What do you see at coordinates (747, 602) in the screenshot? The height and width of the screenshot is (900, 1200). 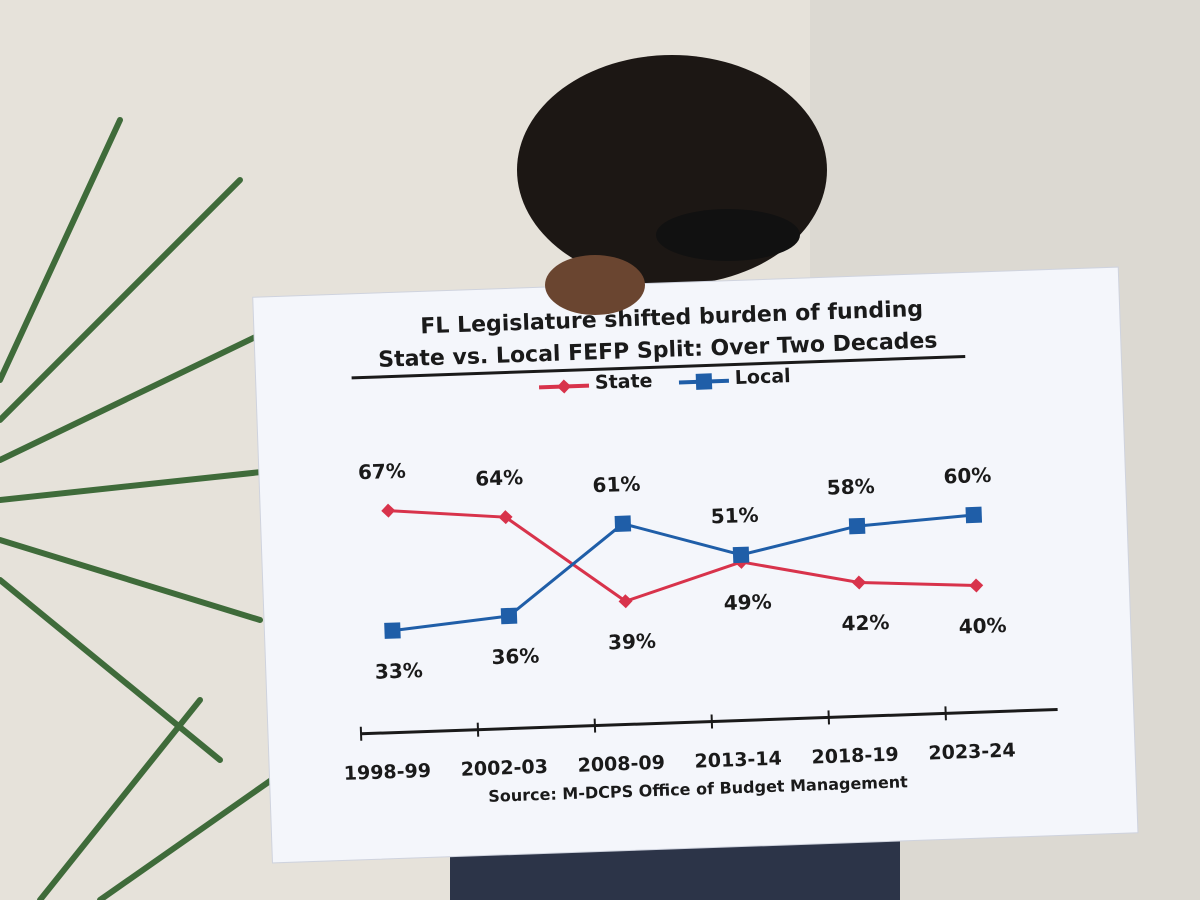 I see `value-label: 49%` at bounding box center [747, 602].